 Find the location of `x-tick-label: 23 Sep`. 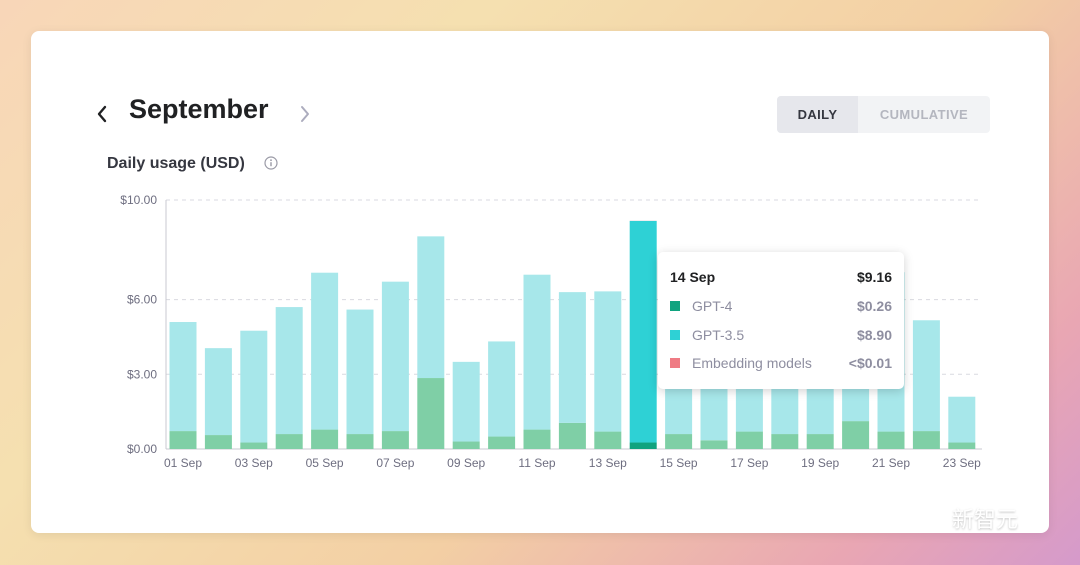

x-tick-label: 23 Sep is located at coordinates (962, 463).